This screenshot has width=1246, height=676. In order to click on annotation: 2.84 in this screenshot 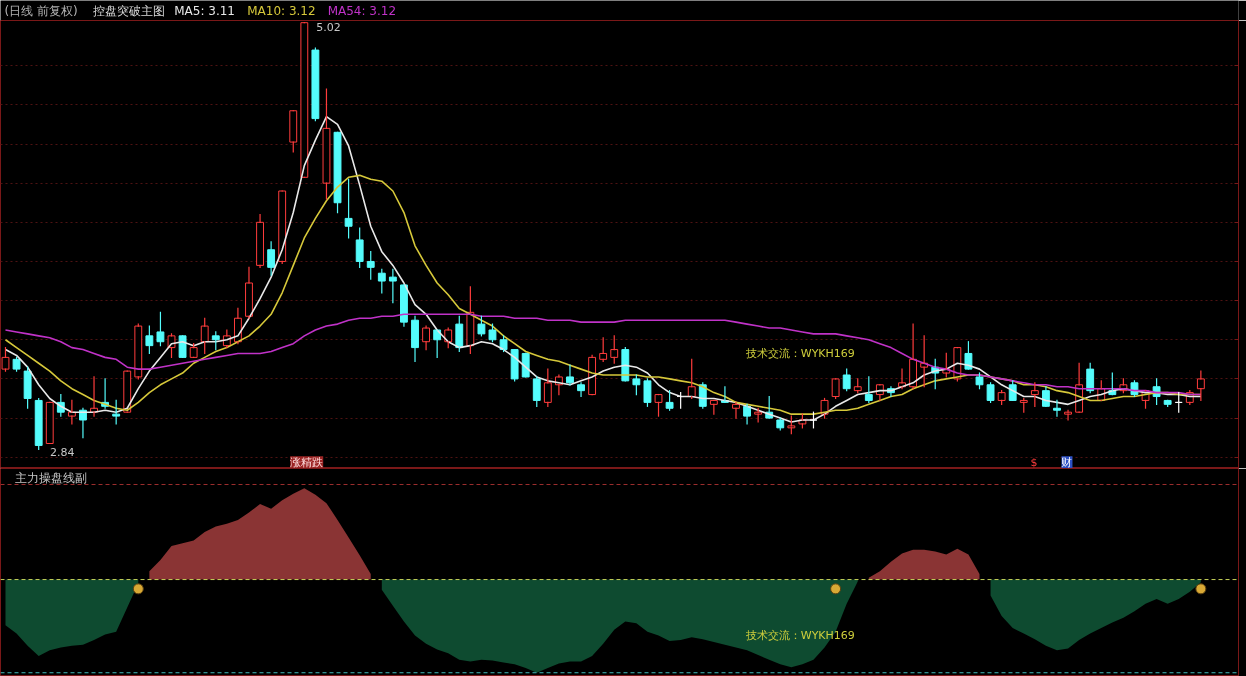, I will do `click(62, 453)`.